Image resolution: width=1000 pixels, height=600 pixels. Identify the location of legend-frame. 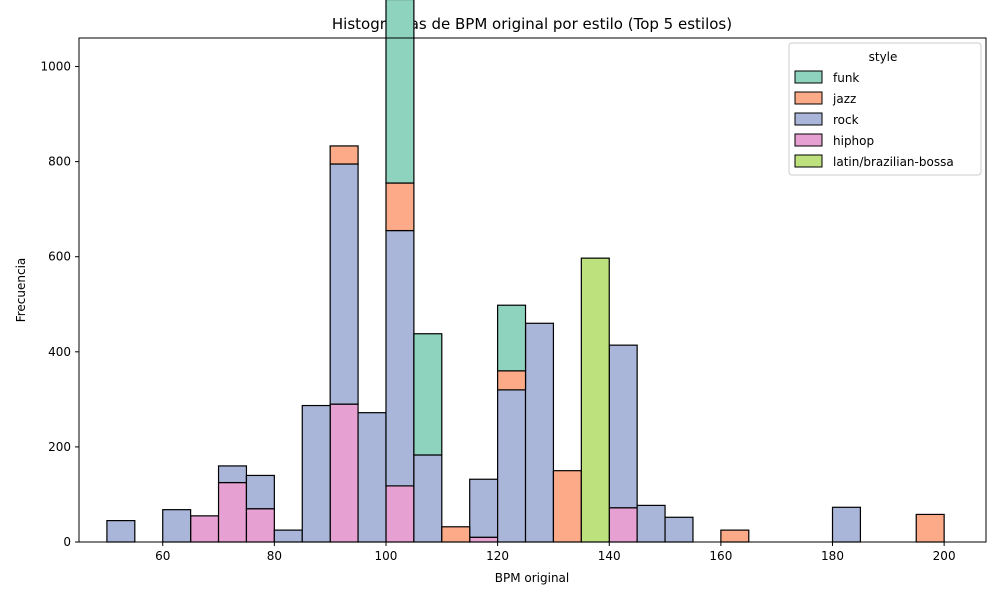
(885, 109).